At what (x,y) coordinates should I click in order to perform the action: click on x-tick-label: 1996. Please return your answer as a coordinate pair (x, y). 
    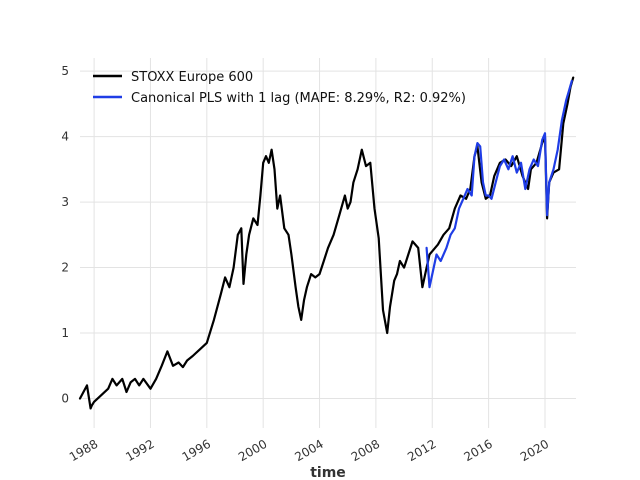
    Looking at the image, I should click on (196, 450).